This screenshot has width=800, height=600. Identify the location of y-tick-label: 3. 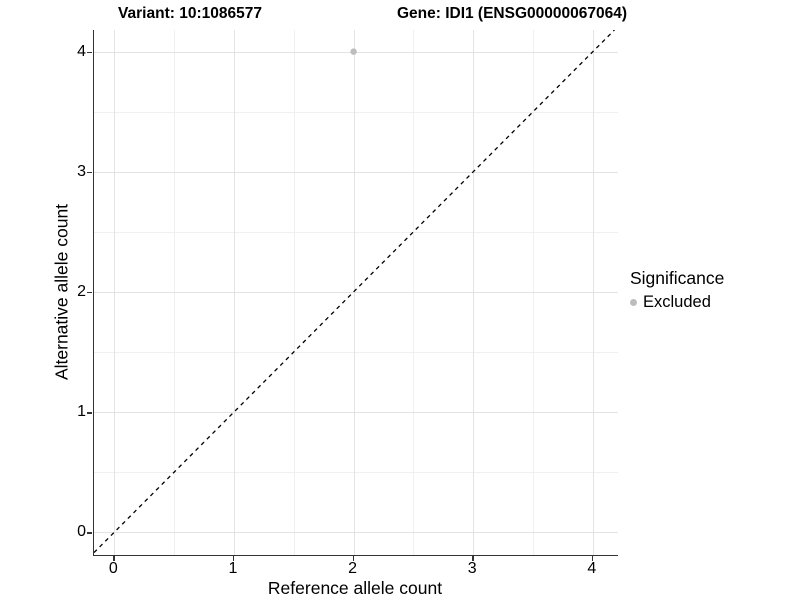
(81, 171).